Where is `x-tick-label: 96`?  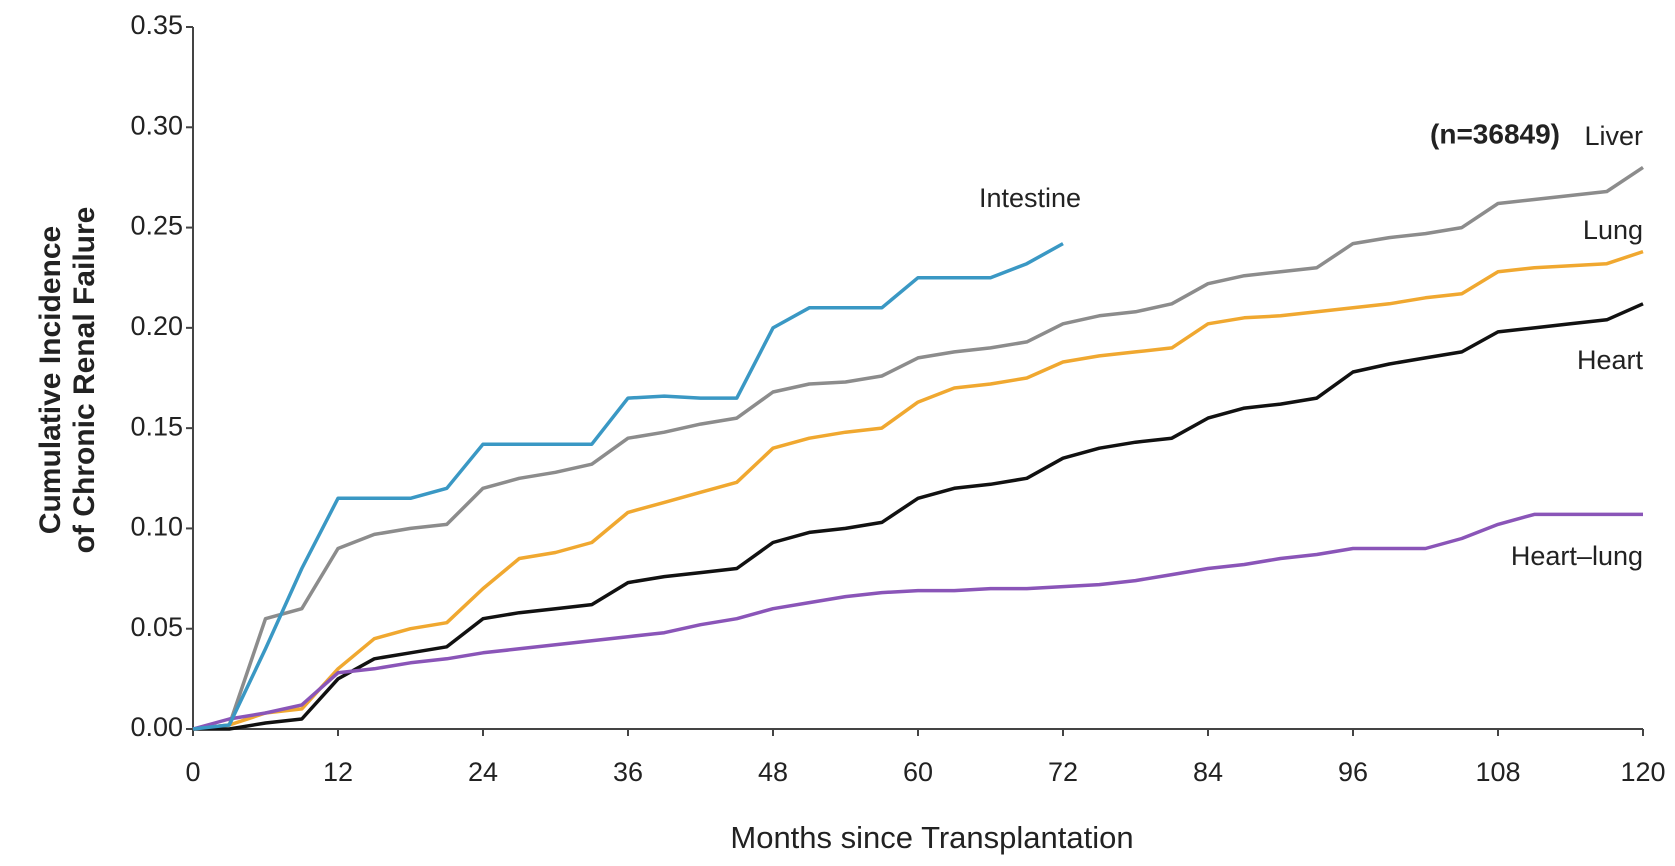
x-tick-label: 96 is located at coordinates (1353, 772).